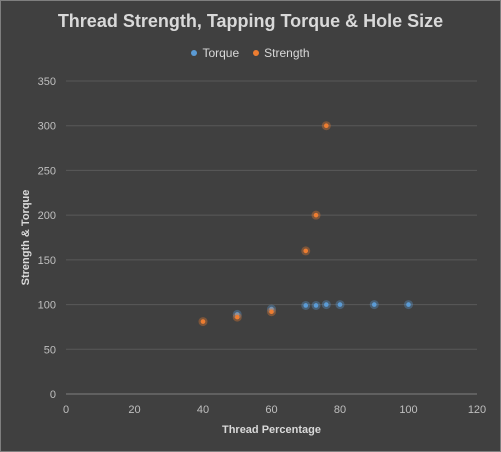 The height and width of the screenshot is (452, 501). Describe the element at coordinates (271, 410) in the screenshot. I see `x-tick-label: 60` at that location.